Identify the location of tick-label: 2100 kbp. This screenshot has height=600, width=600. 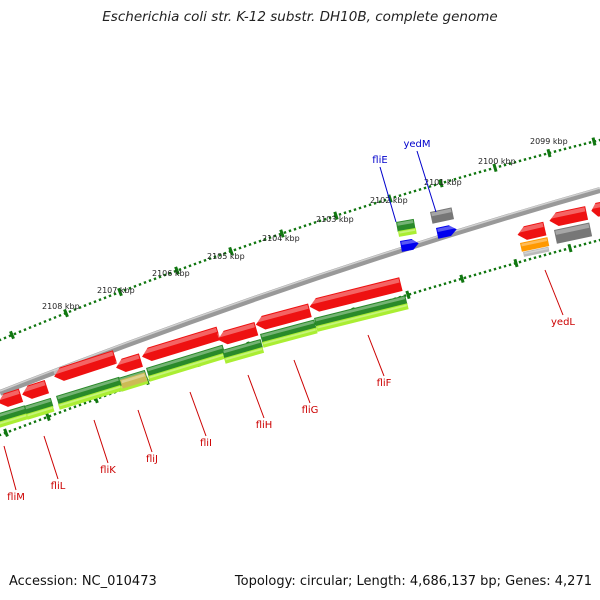
(497, 161).